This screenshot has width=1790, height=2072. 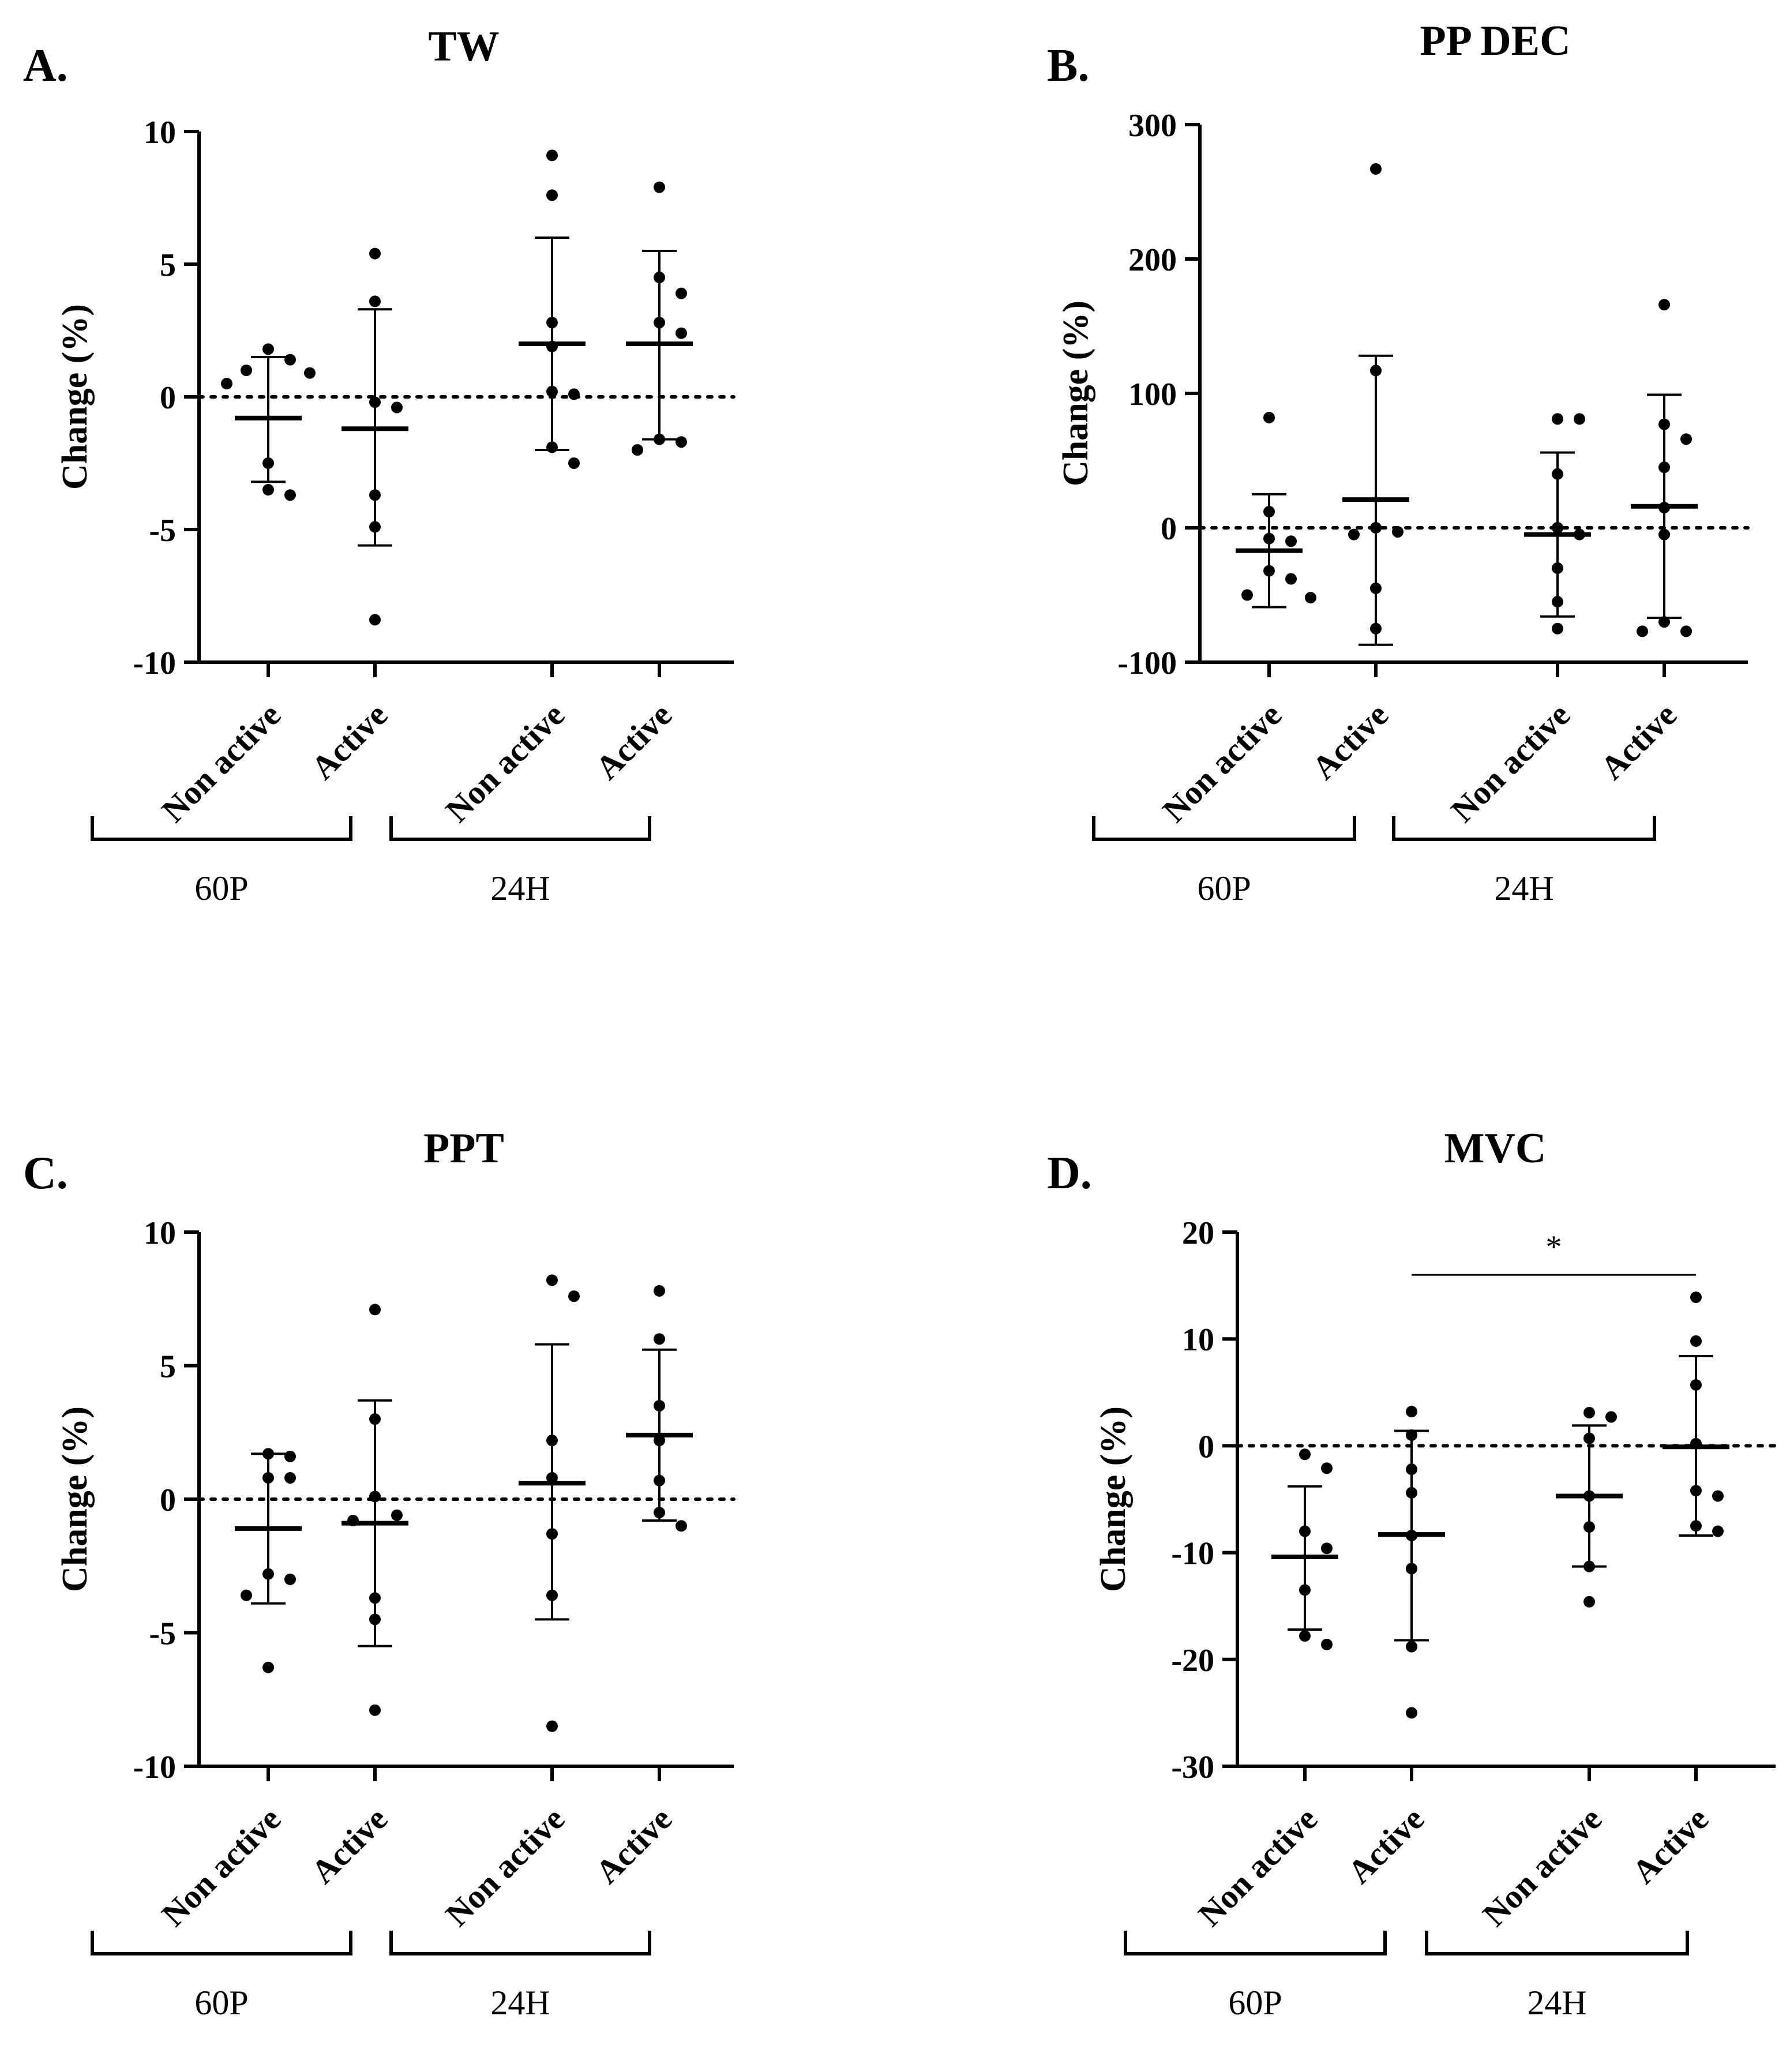 I want to click on y-tick-label: 5, so click(x=168, y=265).